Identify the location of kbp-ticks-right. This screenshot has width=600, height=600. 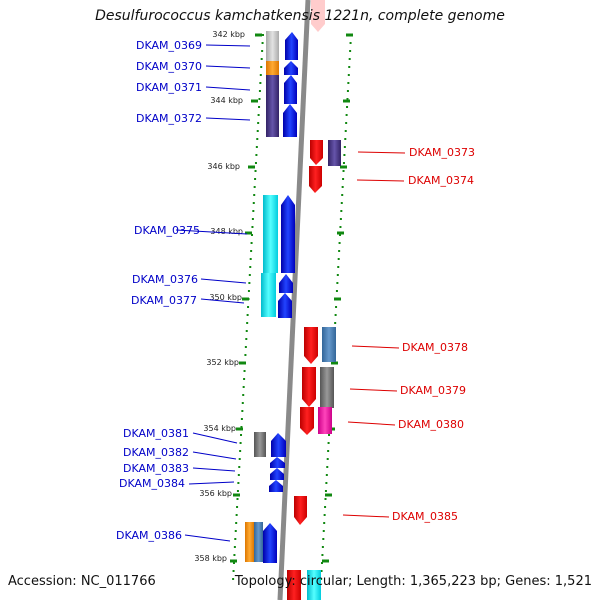
(337, 298).